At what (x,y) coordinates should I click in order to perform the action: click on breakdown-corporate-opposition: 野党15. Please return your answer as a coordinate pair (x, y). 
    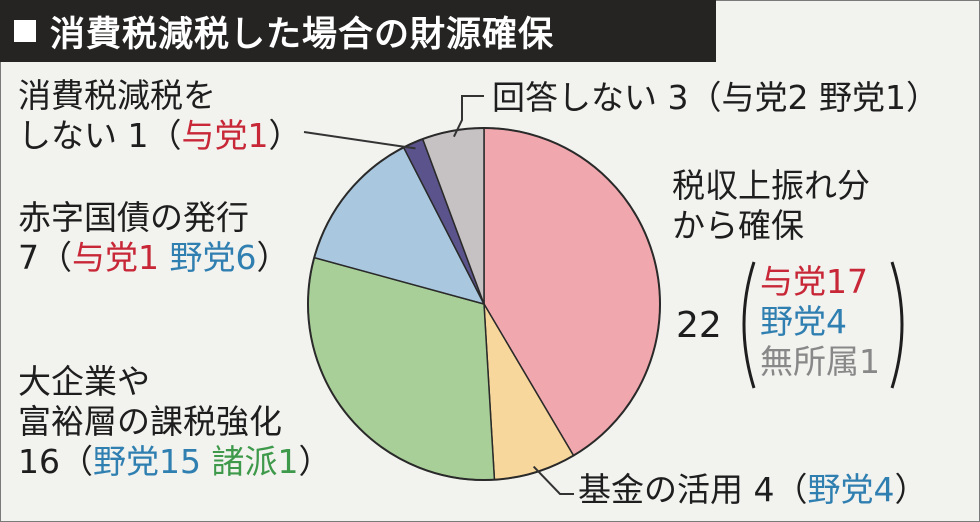
    Looking at the image, I should click on (147, 461).